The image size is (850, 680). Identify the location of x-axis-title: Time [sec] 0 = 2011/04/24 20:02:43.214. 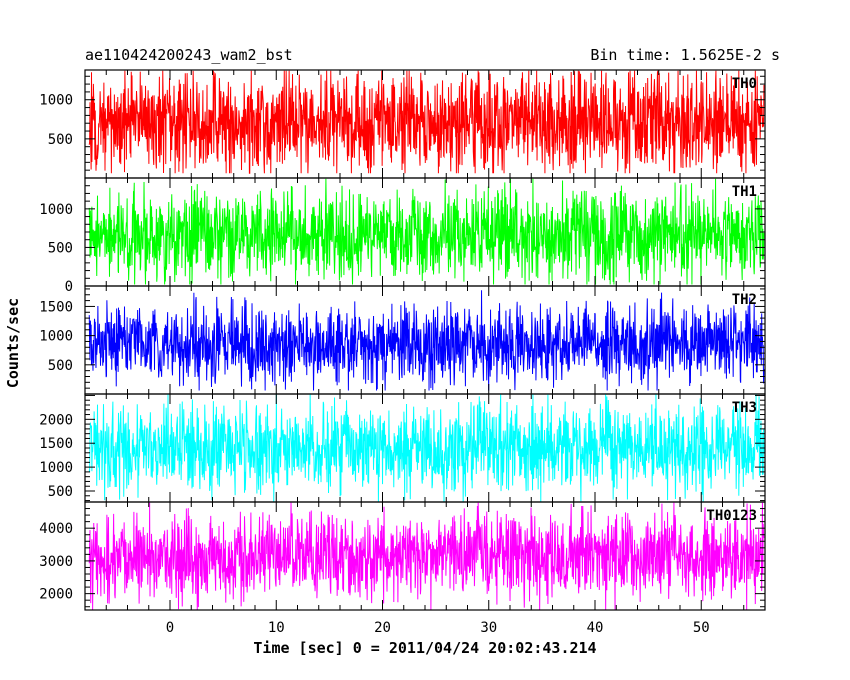
(424, 648).